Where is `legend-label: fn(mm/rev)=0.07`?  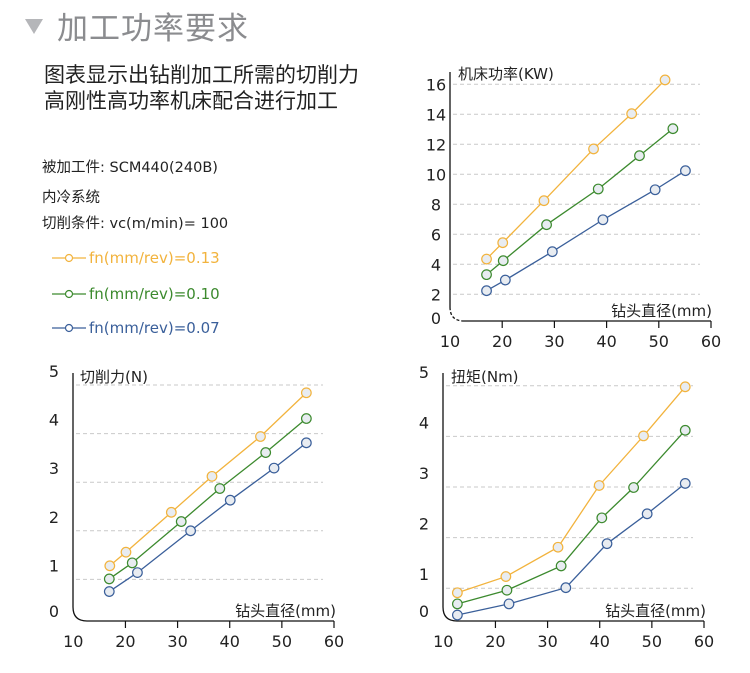 legend-label: fn(mm/rev)=0.07 is located at coordinates (154, 328).